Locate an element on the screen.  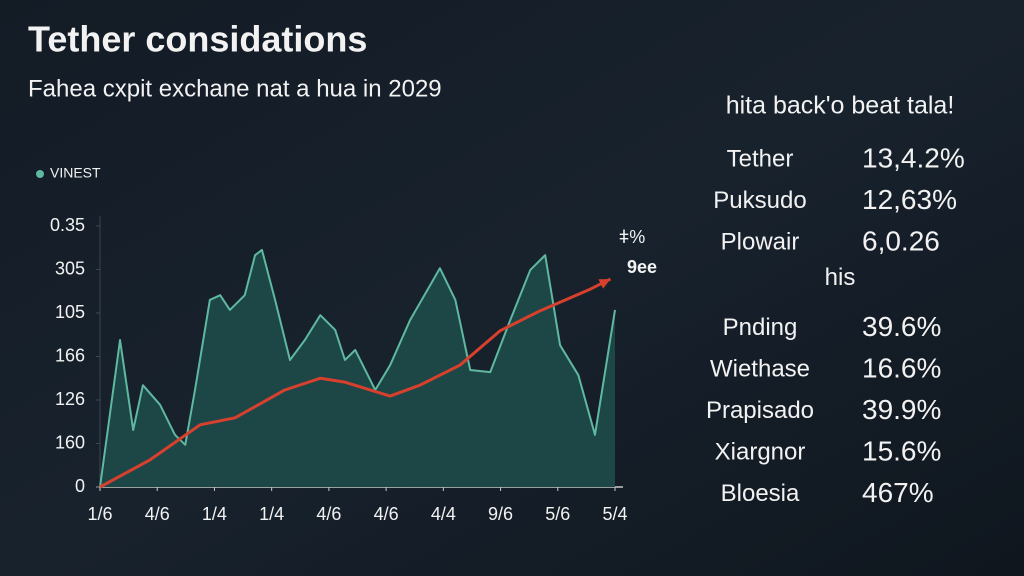
x-tick-label: 9/6 is located at coordinates (500, 514).